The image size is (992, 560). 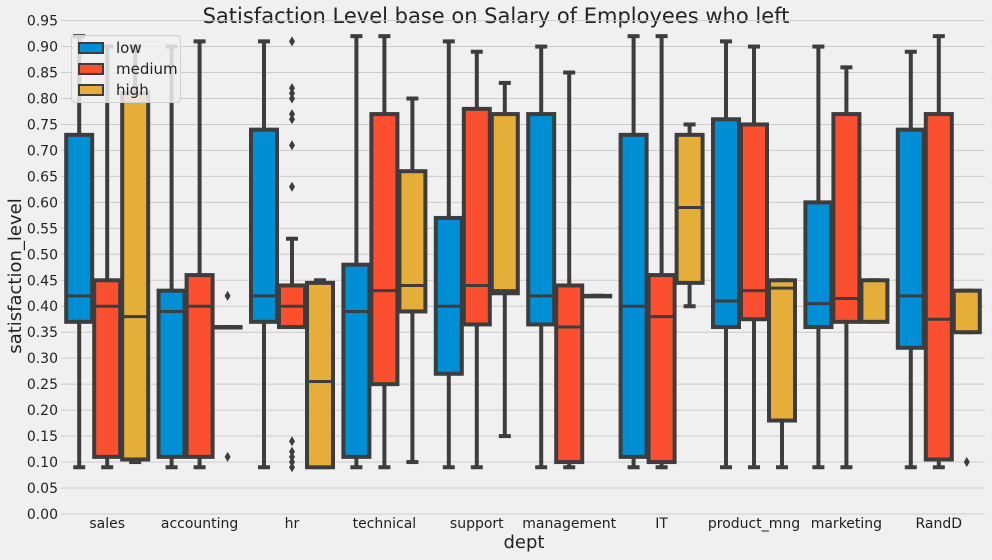 I want to click on y-tick-label: 0.15, so click(x=42, y=437).